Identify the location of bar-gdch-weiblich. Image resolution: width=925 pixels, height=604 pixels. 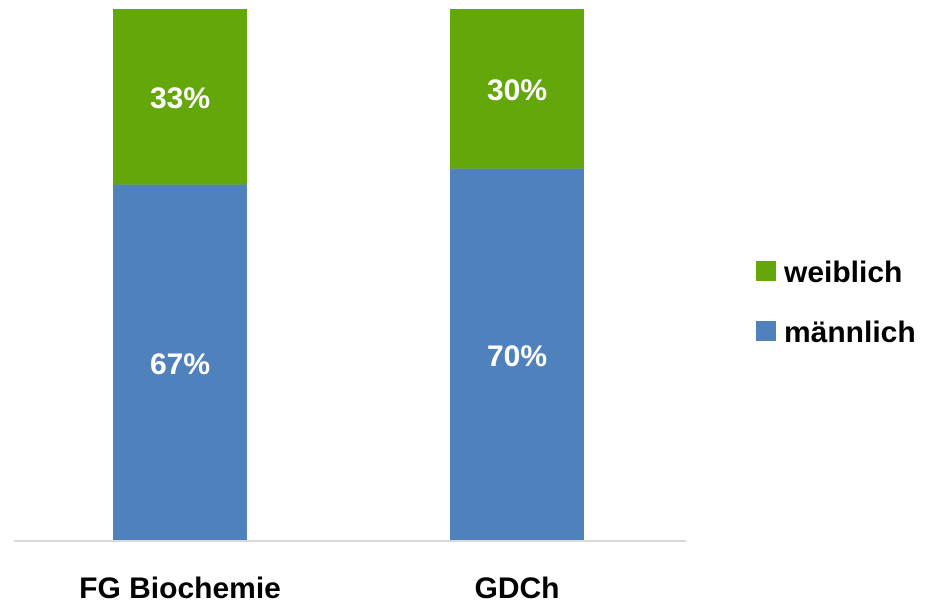
(517, 89).